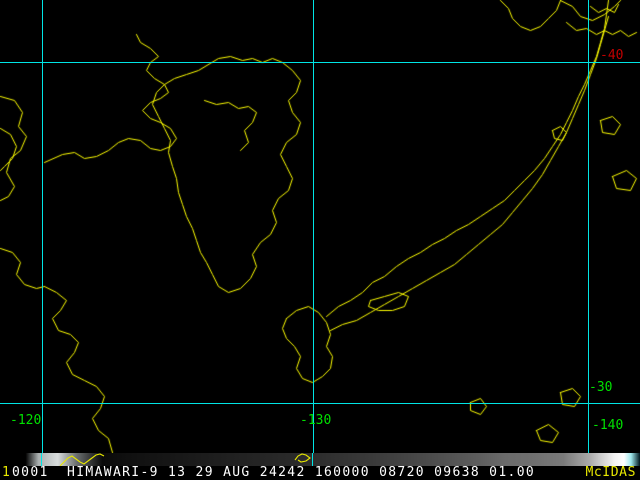 This screenshot has width=640, height=480. I want to click on enhancement-curve-icon, so click(185, 460).